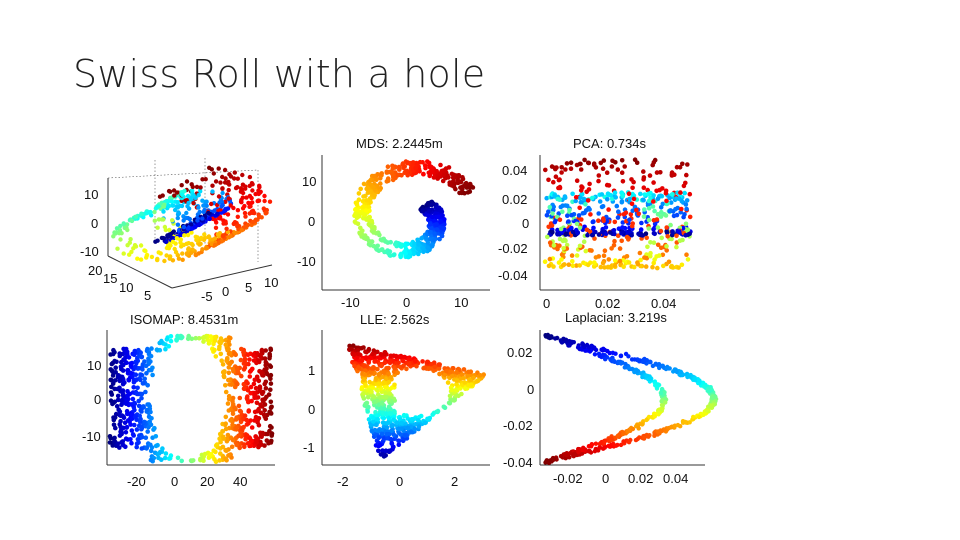 Image resolution: width=960 pixels, height=540 pixels. What do you see at coordinates (675, 478) in the screenshot?
I see `x-tick: 0.04` at bounding box center [675, 478].